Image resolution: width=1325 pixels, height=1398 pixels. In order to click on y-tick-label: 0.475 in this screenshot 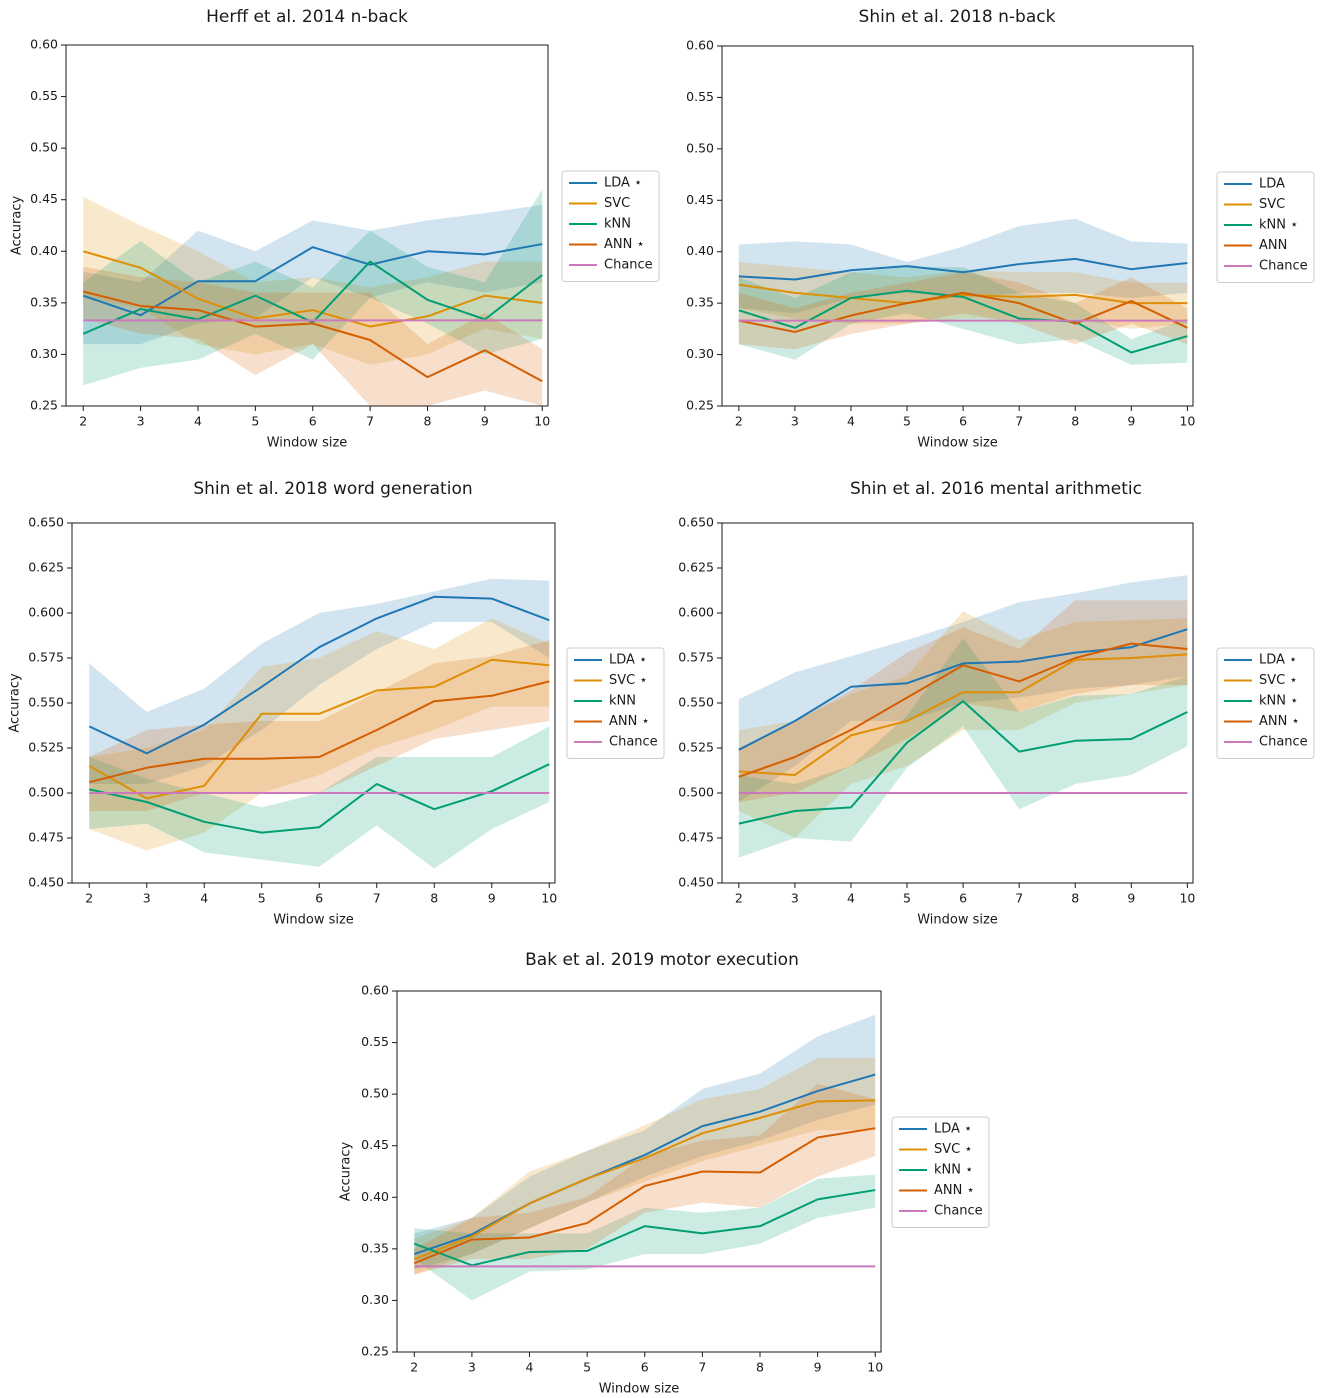, I will do `click(696, 837)`.